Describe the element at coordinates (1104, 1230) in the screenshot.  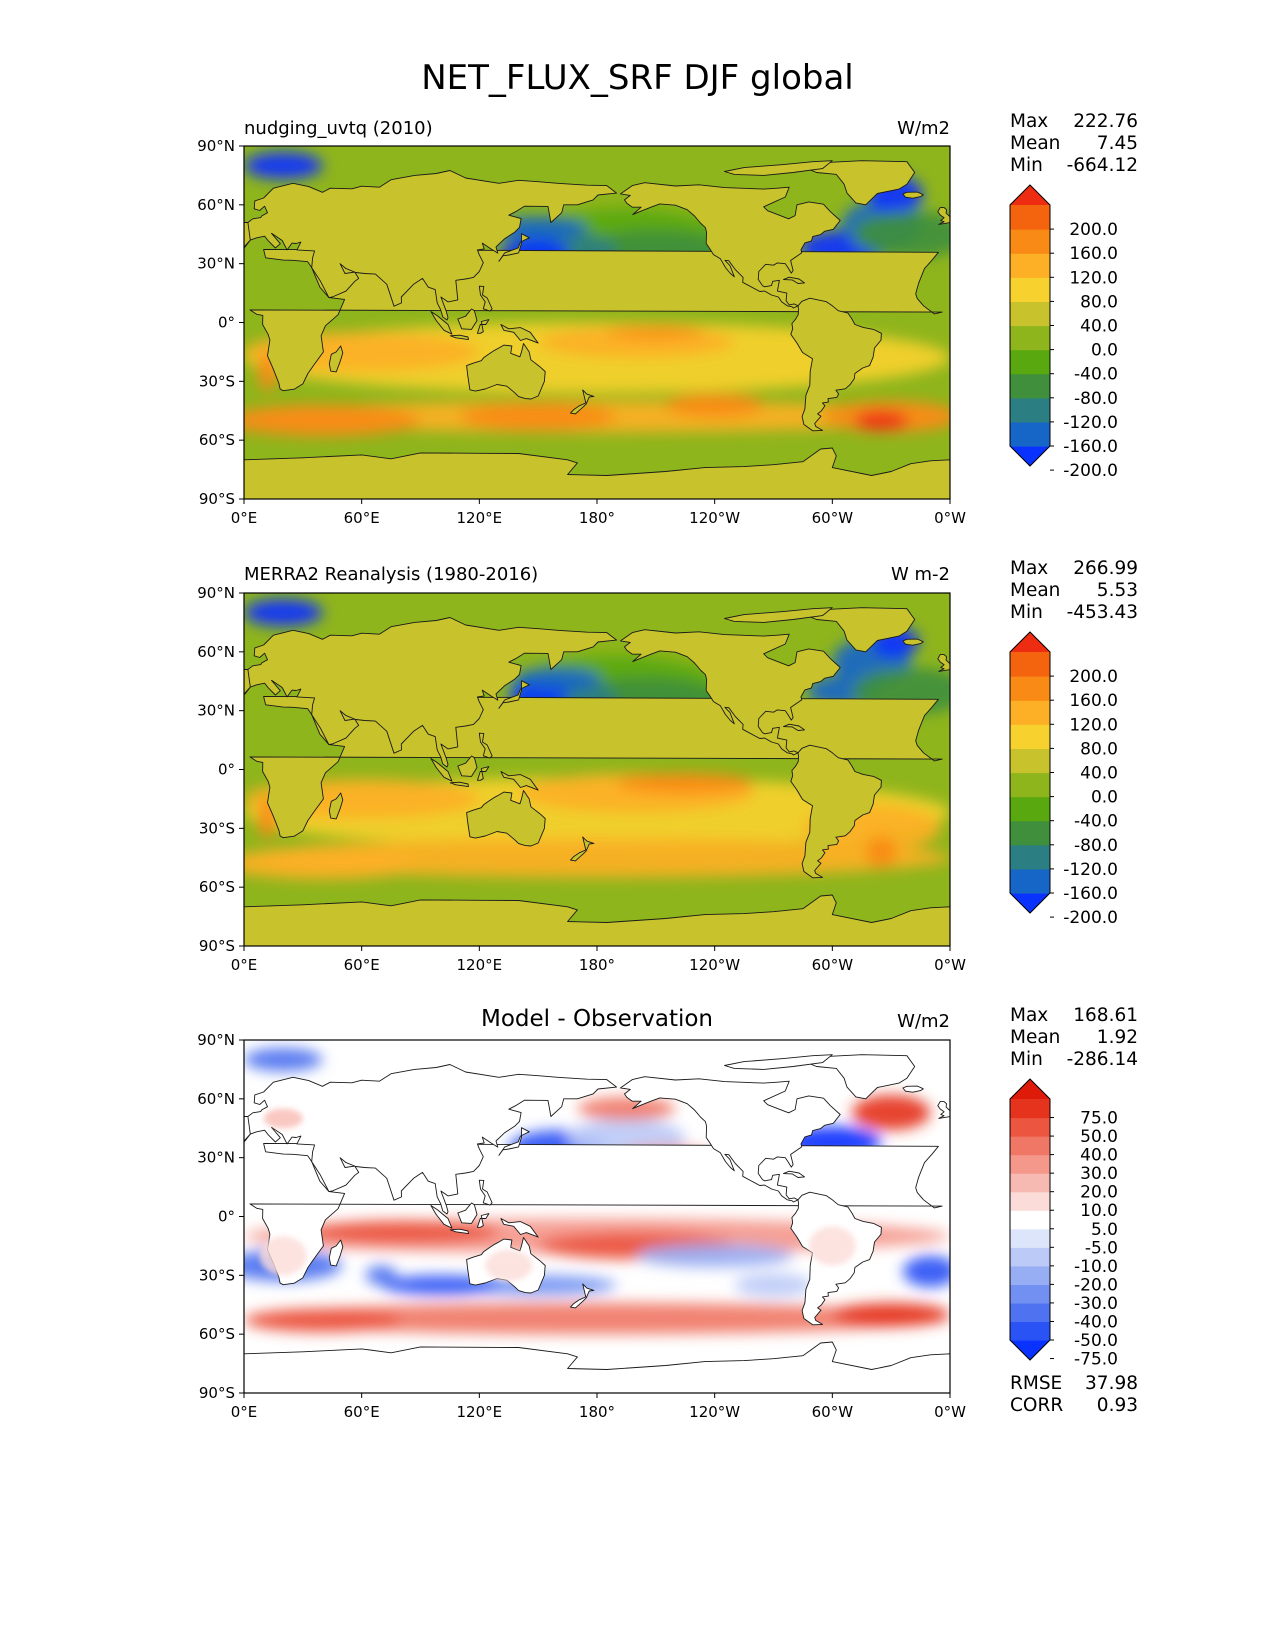
I see `colorbar-label: 5.0` at that location.